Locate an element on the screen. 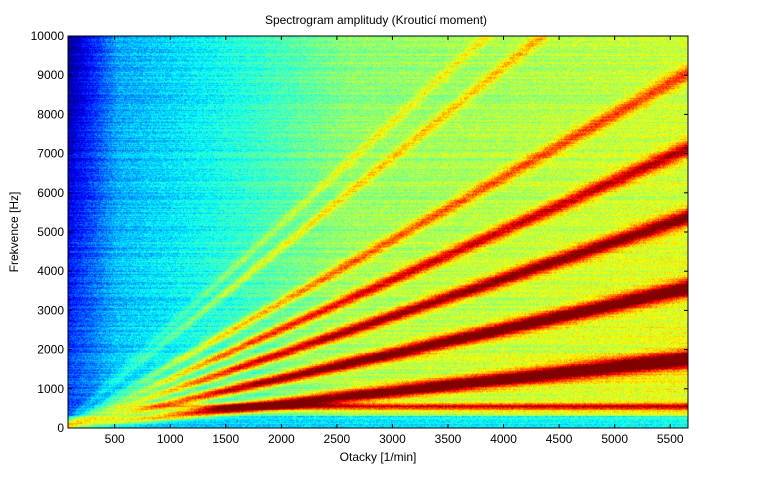 The height and width of the screenshot is (481, 763). y-tick-label: 7000 is located at coordinates (50, 154).